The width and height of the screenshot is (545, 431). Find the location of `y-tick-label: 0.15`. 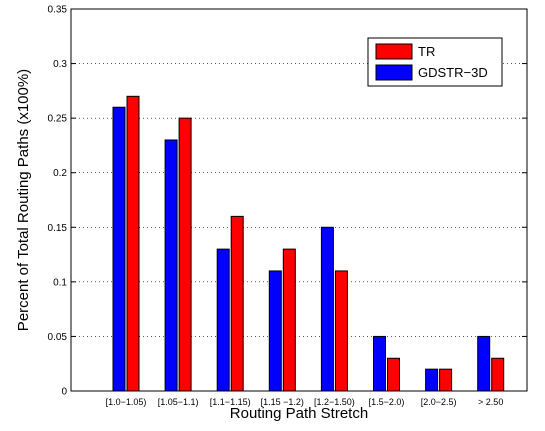

y-tick-label: 0.15 is located at coordinates (58, 228).